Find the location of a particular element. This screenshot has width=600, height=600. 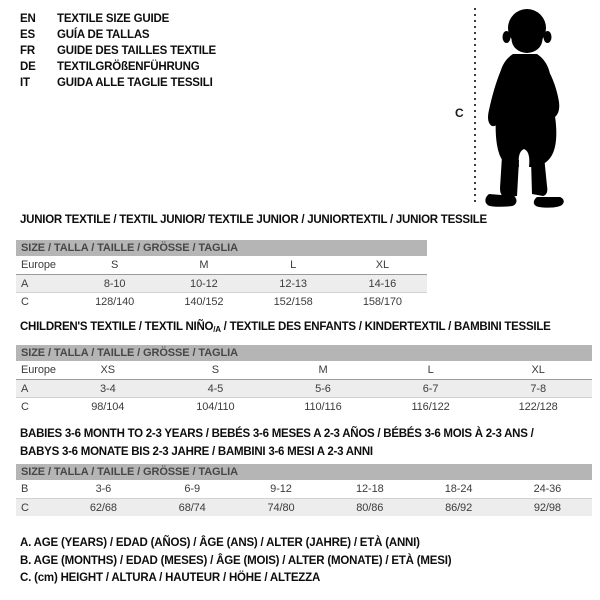

age-cell: 12-13 is located at coordinates (293, 283).